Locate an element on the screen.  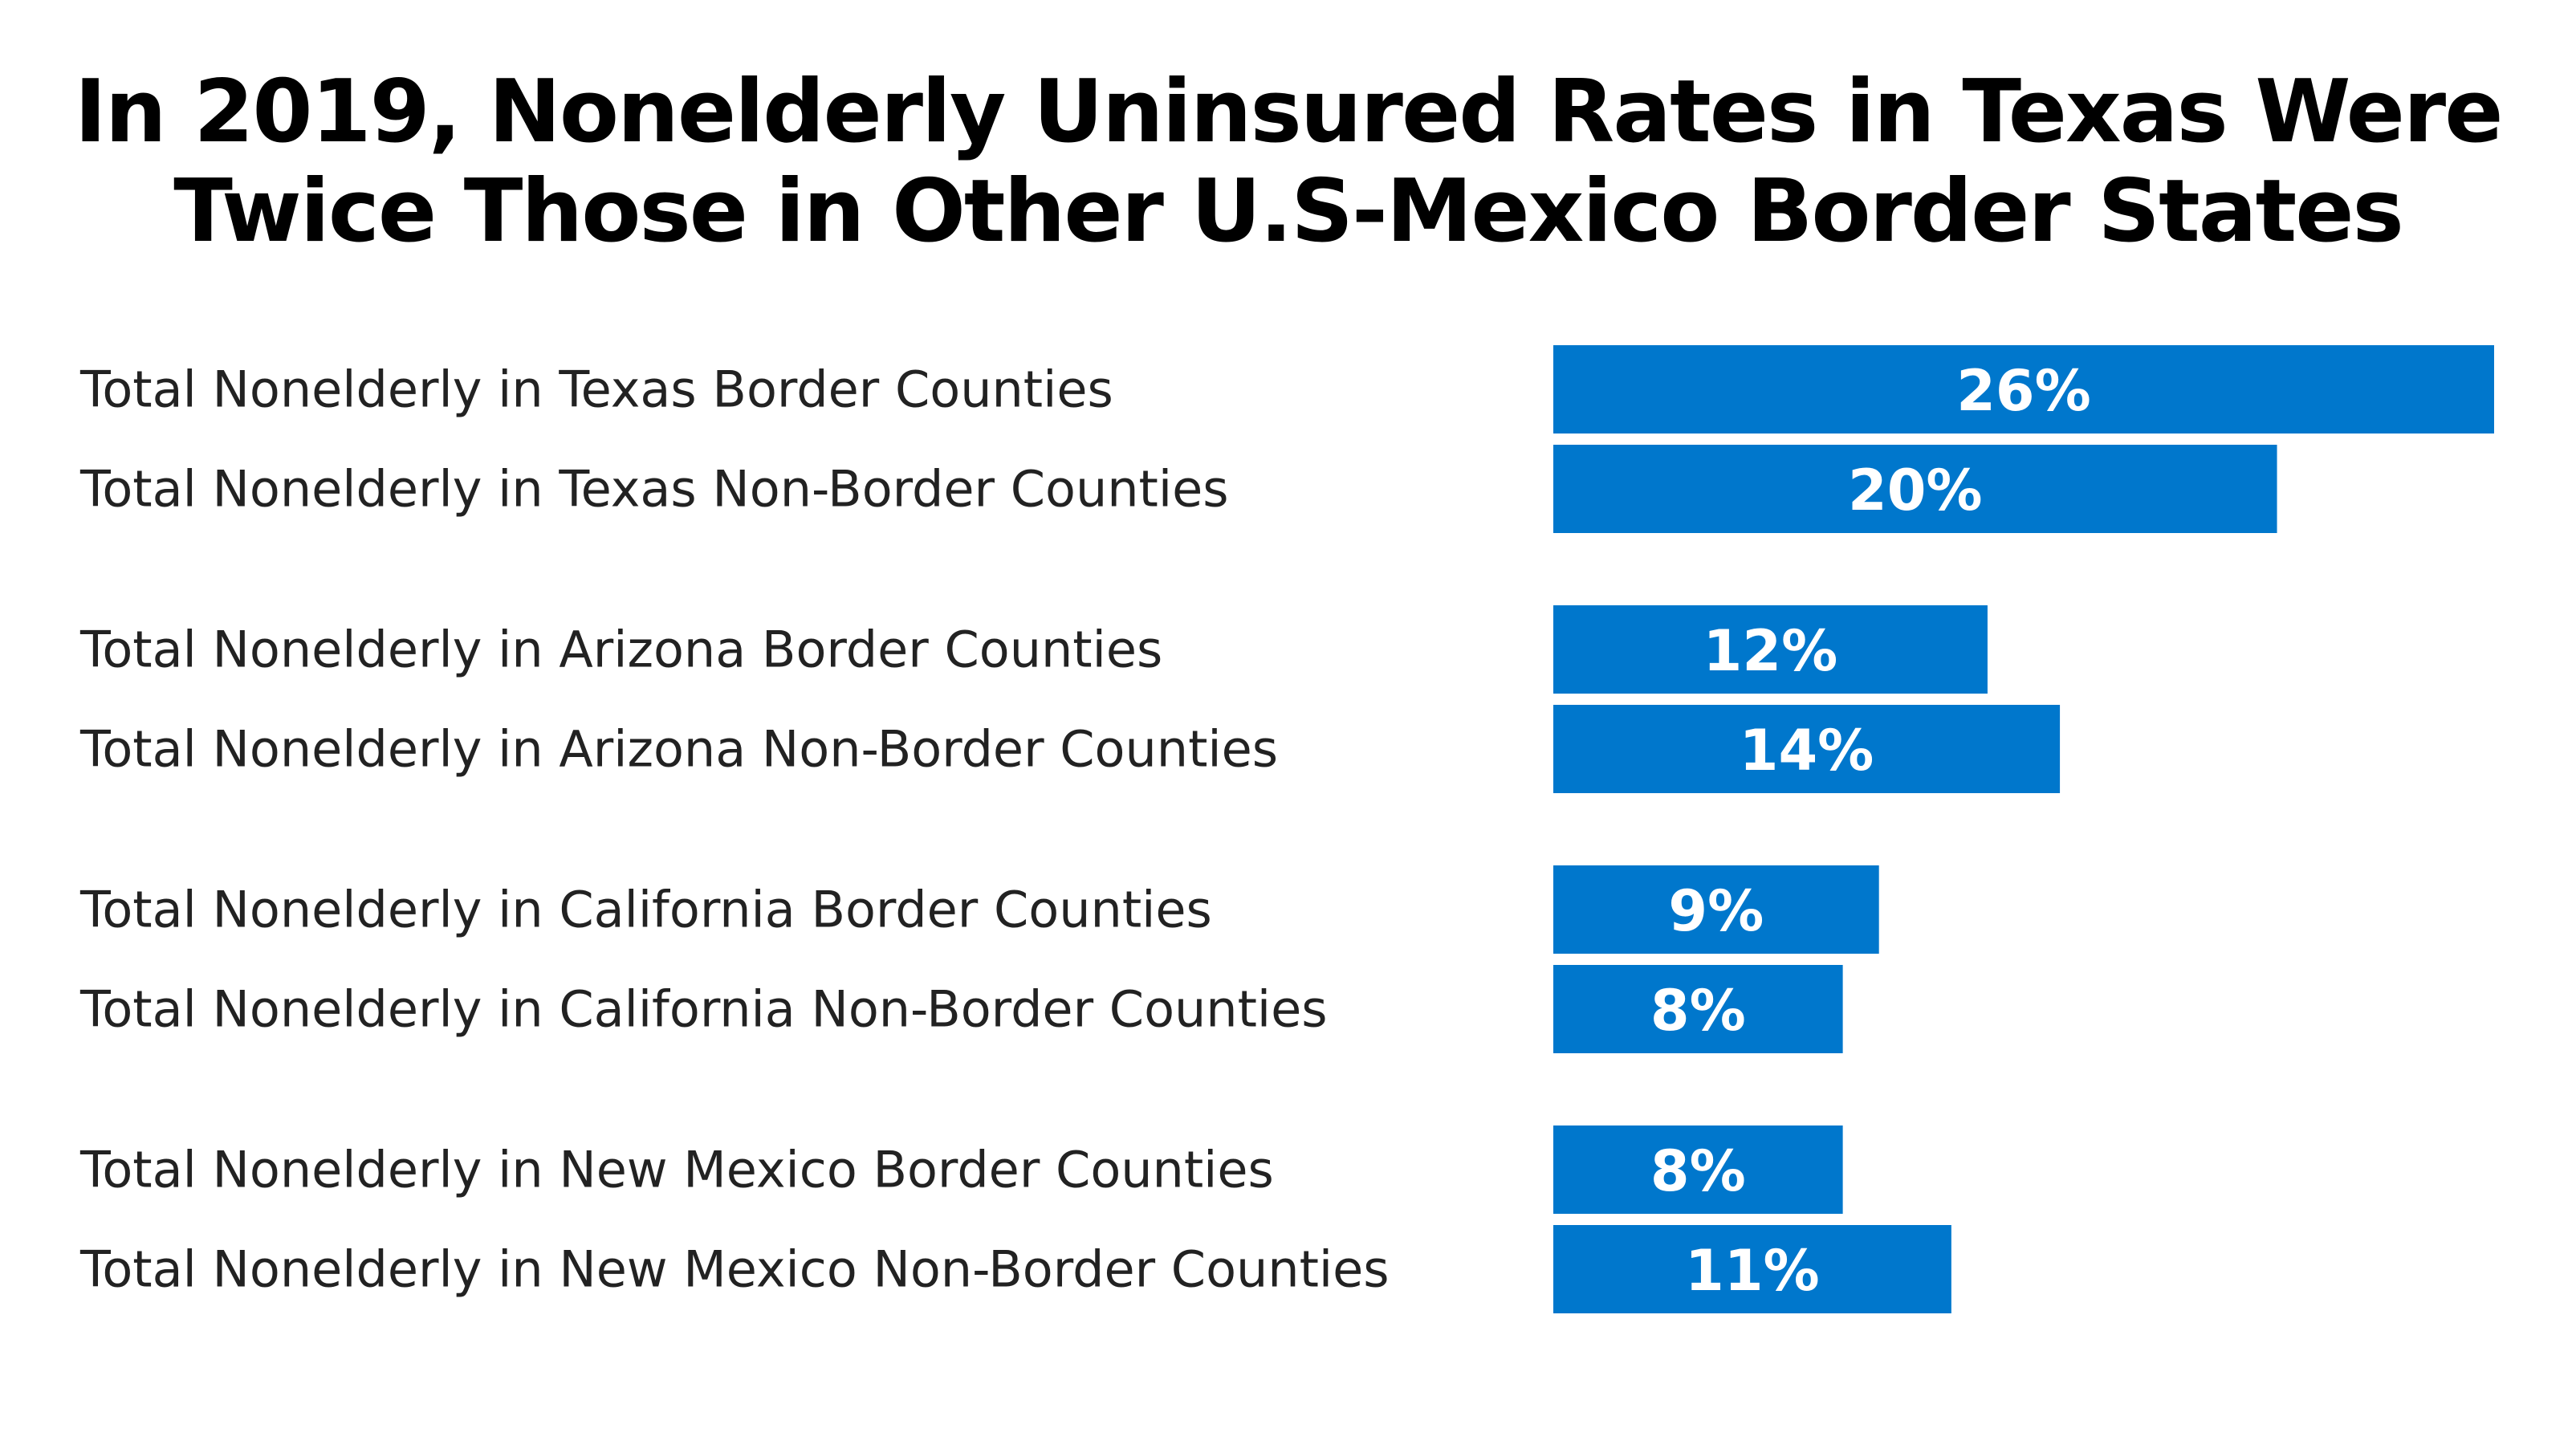
data-label: 20% is located at coordinates (1915, 490).